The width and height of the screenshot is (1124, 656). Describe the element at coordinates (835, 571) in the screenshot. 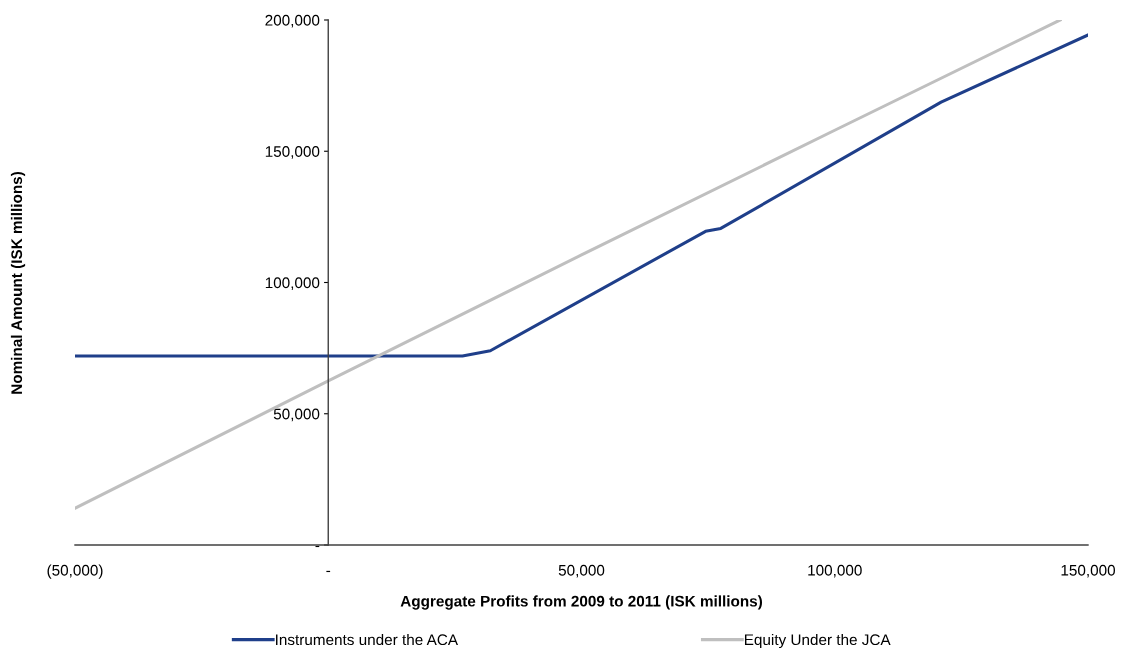

I see `x-tick-label: 100,000` at that location.